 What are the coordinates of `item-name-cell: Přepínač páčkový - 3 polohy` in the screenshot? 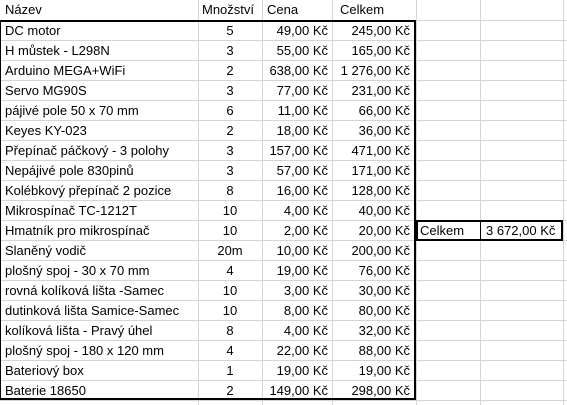 It's located at (87, 150).